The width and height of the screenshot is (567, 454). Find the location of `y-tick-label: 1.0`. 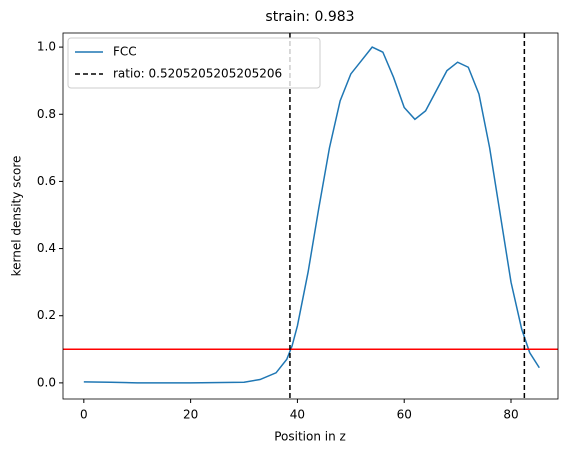

y-tick-label: 1.0 is located at coordinates (46, 47).